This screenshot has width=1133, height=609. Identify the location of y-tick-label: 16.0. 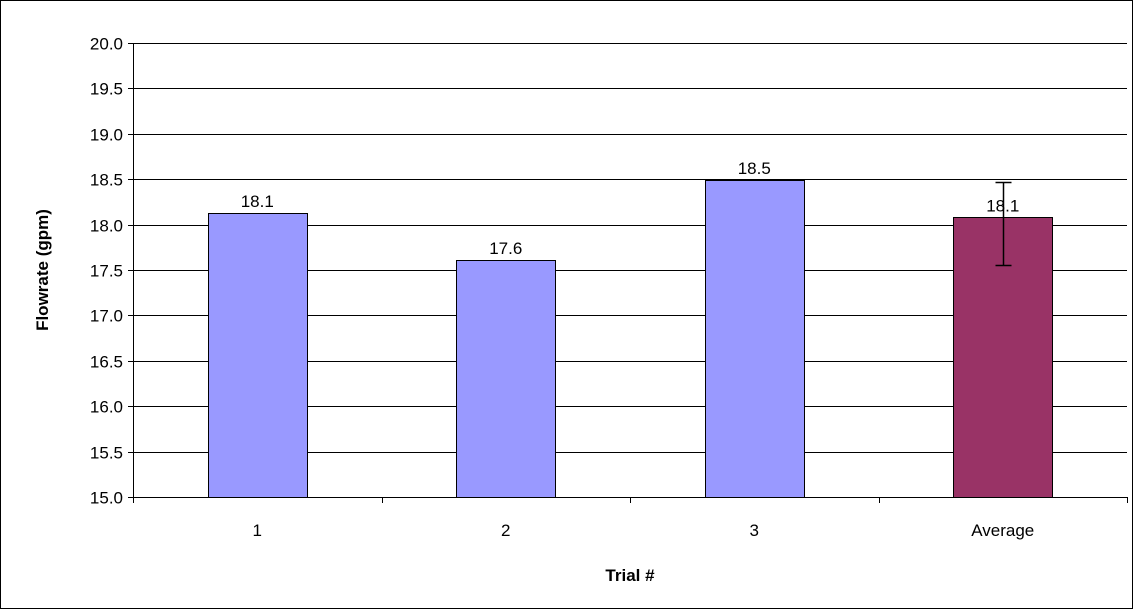
(106, 407).